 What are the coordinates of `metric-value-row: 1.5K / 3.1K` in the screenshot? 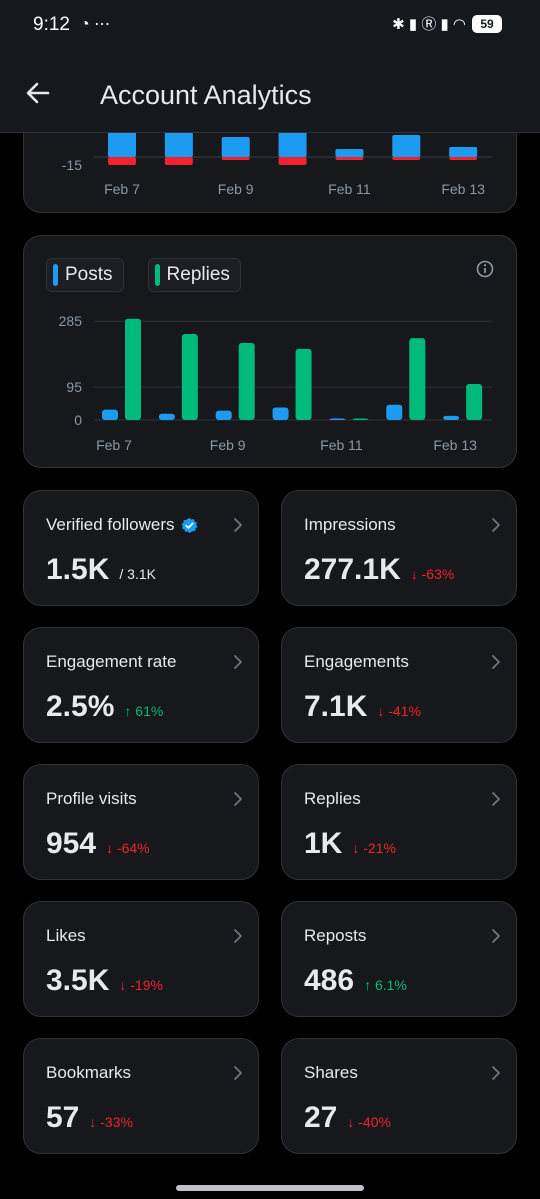 It's located at (101, 570).